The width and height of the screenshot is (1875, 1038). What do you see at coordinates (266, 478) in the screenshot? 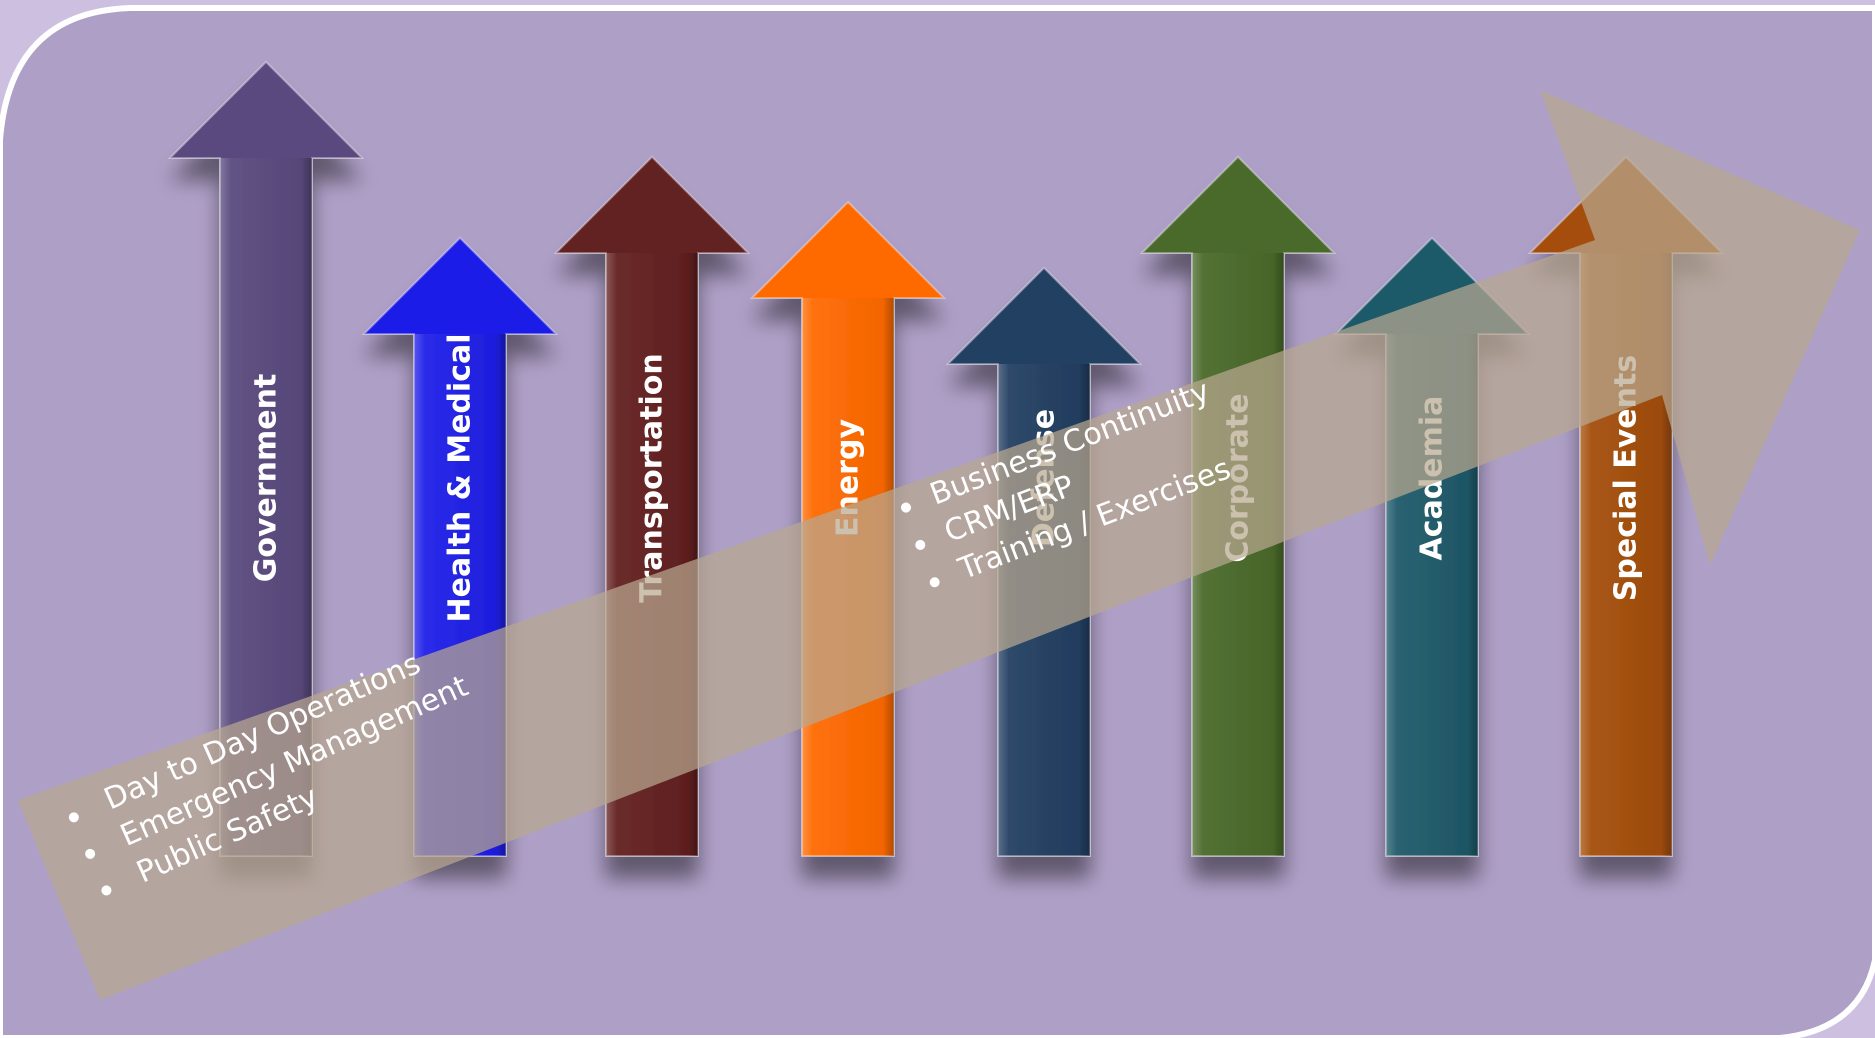
I see `sector-label: Government` at bounding box center [266, 478].